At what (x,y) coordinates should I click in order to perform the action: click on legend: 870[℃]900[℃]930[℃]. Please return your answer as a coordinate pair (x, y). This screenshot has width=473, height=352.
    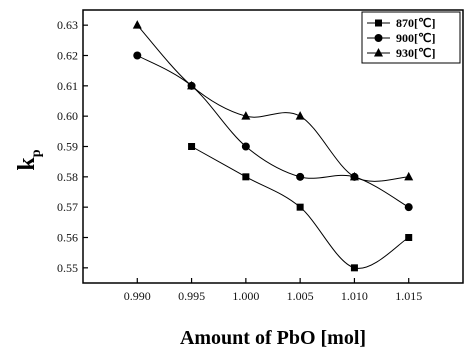
    Looking at the image, I should click on (411, 37).